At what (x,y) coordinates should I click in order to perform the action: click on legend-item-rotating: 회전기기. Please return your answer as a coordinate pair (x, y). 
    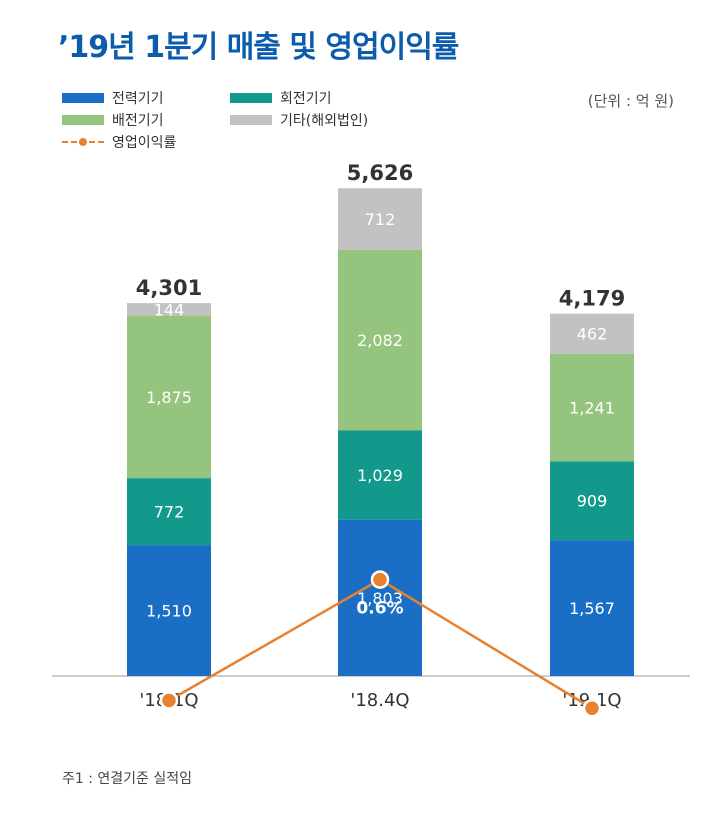
    Looking at the image, I should click on (281, 98).